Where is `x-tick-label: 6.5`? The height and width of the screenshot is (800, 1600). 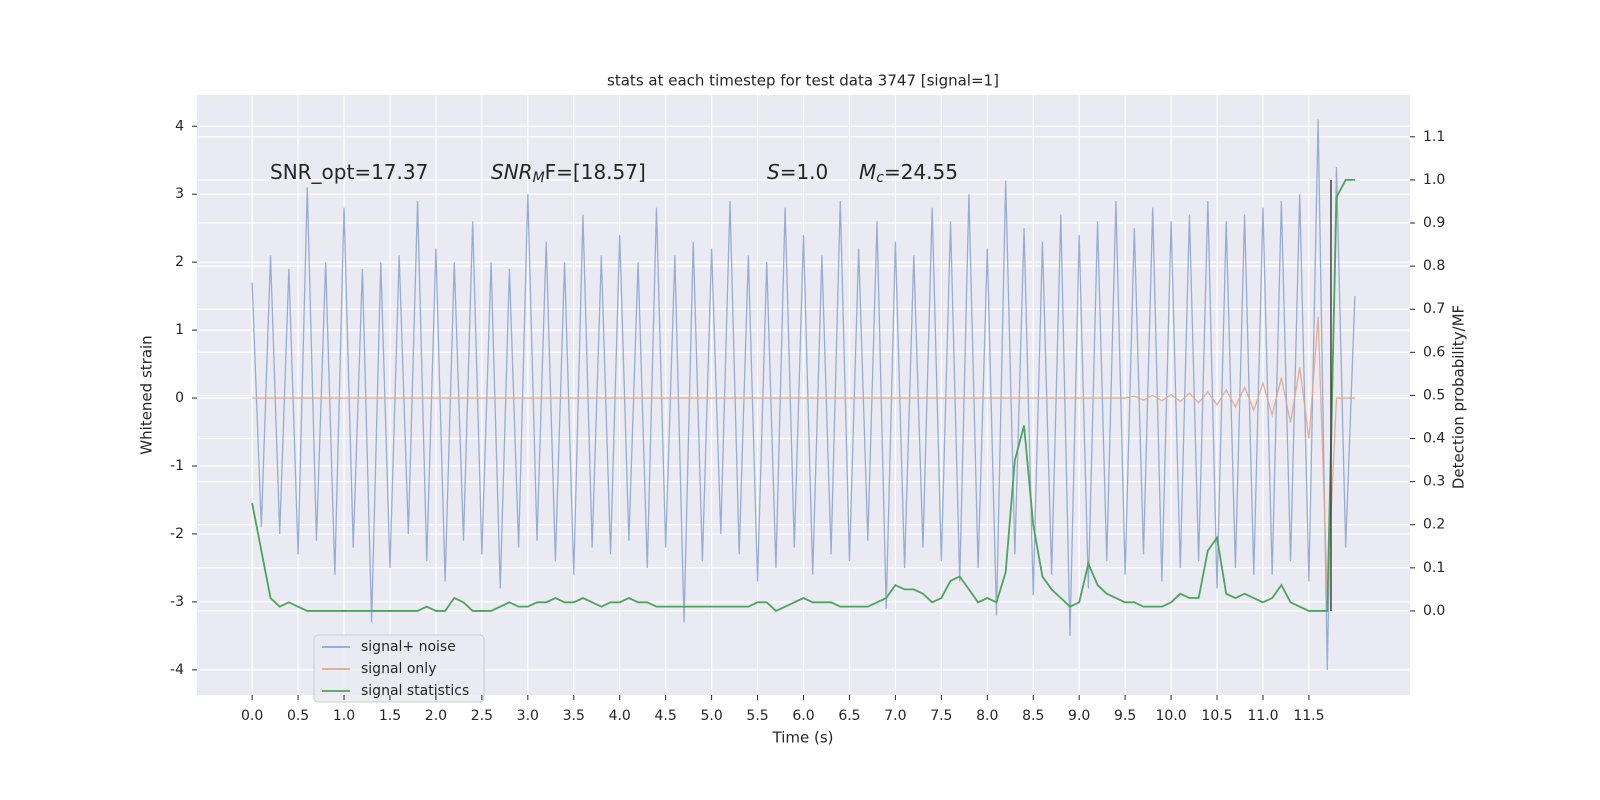
x-tick-label: 6.5 is located at coordinates (849, 716).